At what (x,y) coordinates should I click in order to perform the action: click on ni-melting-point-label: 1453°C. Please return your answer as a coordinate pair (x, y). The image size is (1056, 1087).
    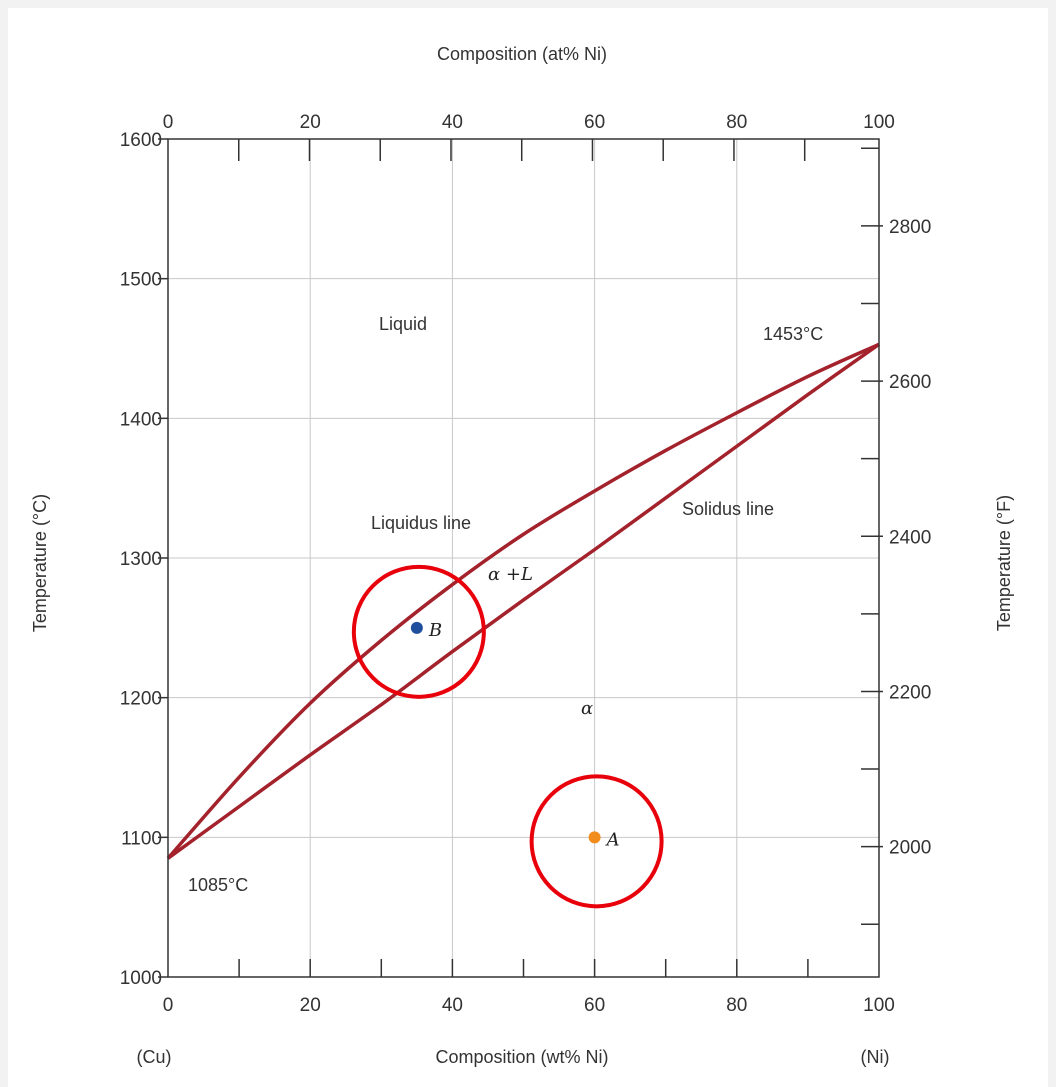
    Looking at the image, I should click on (793, 334).